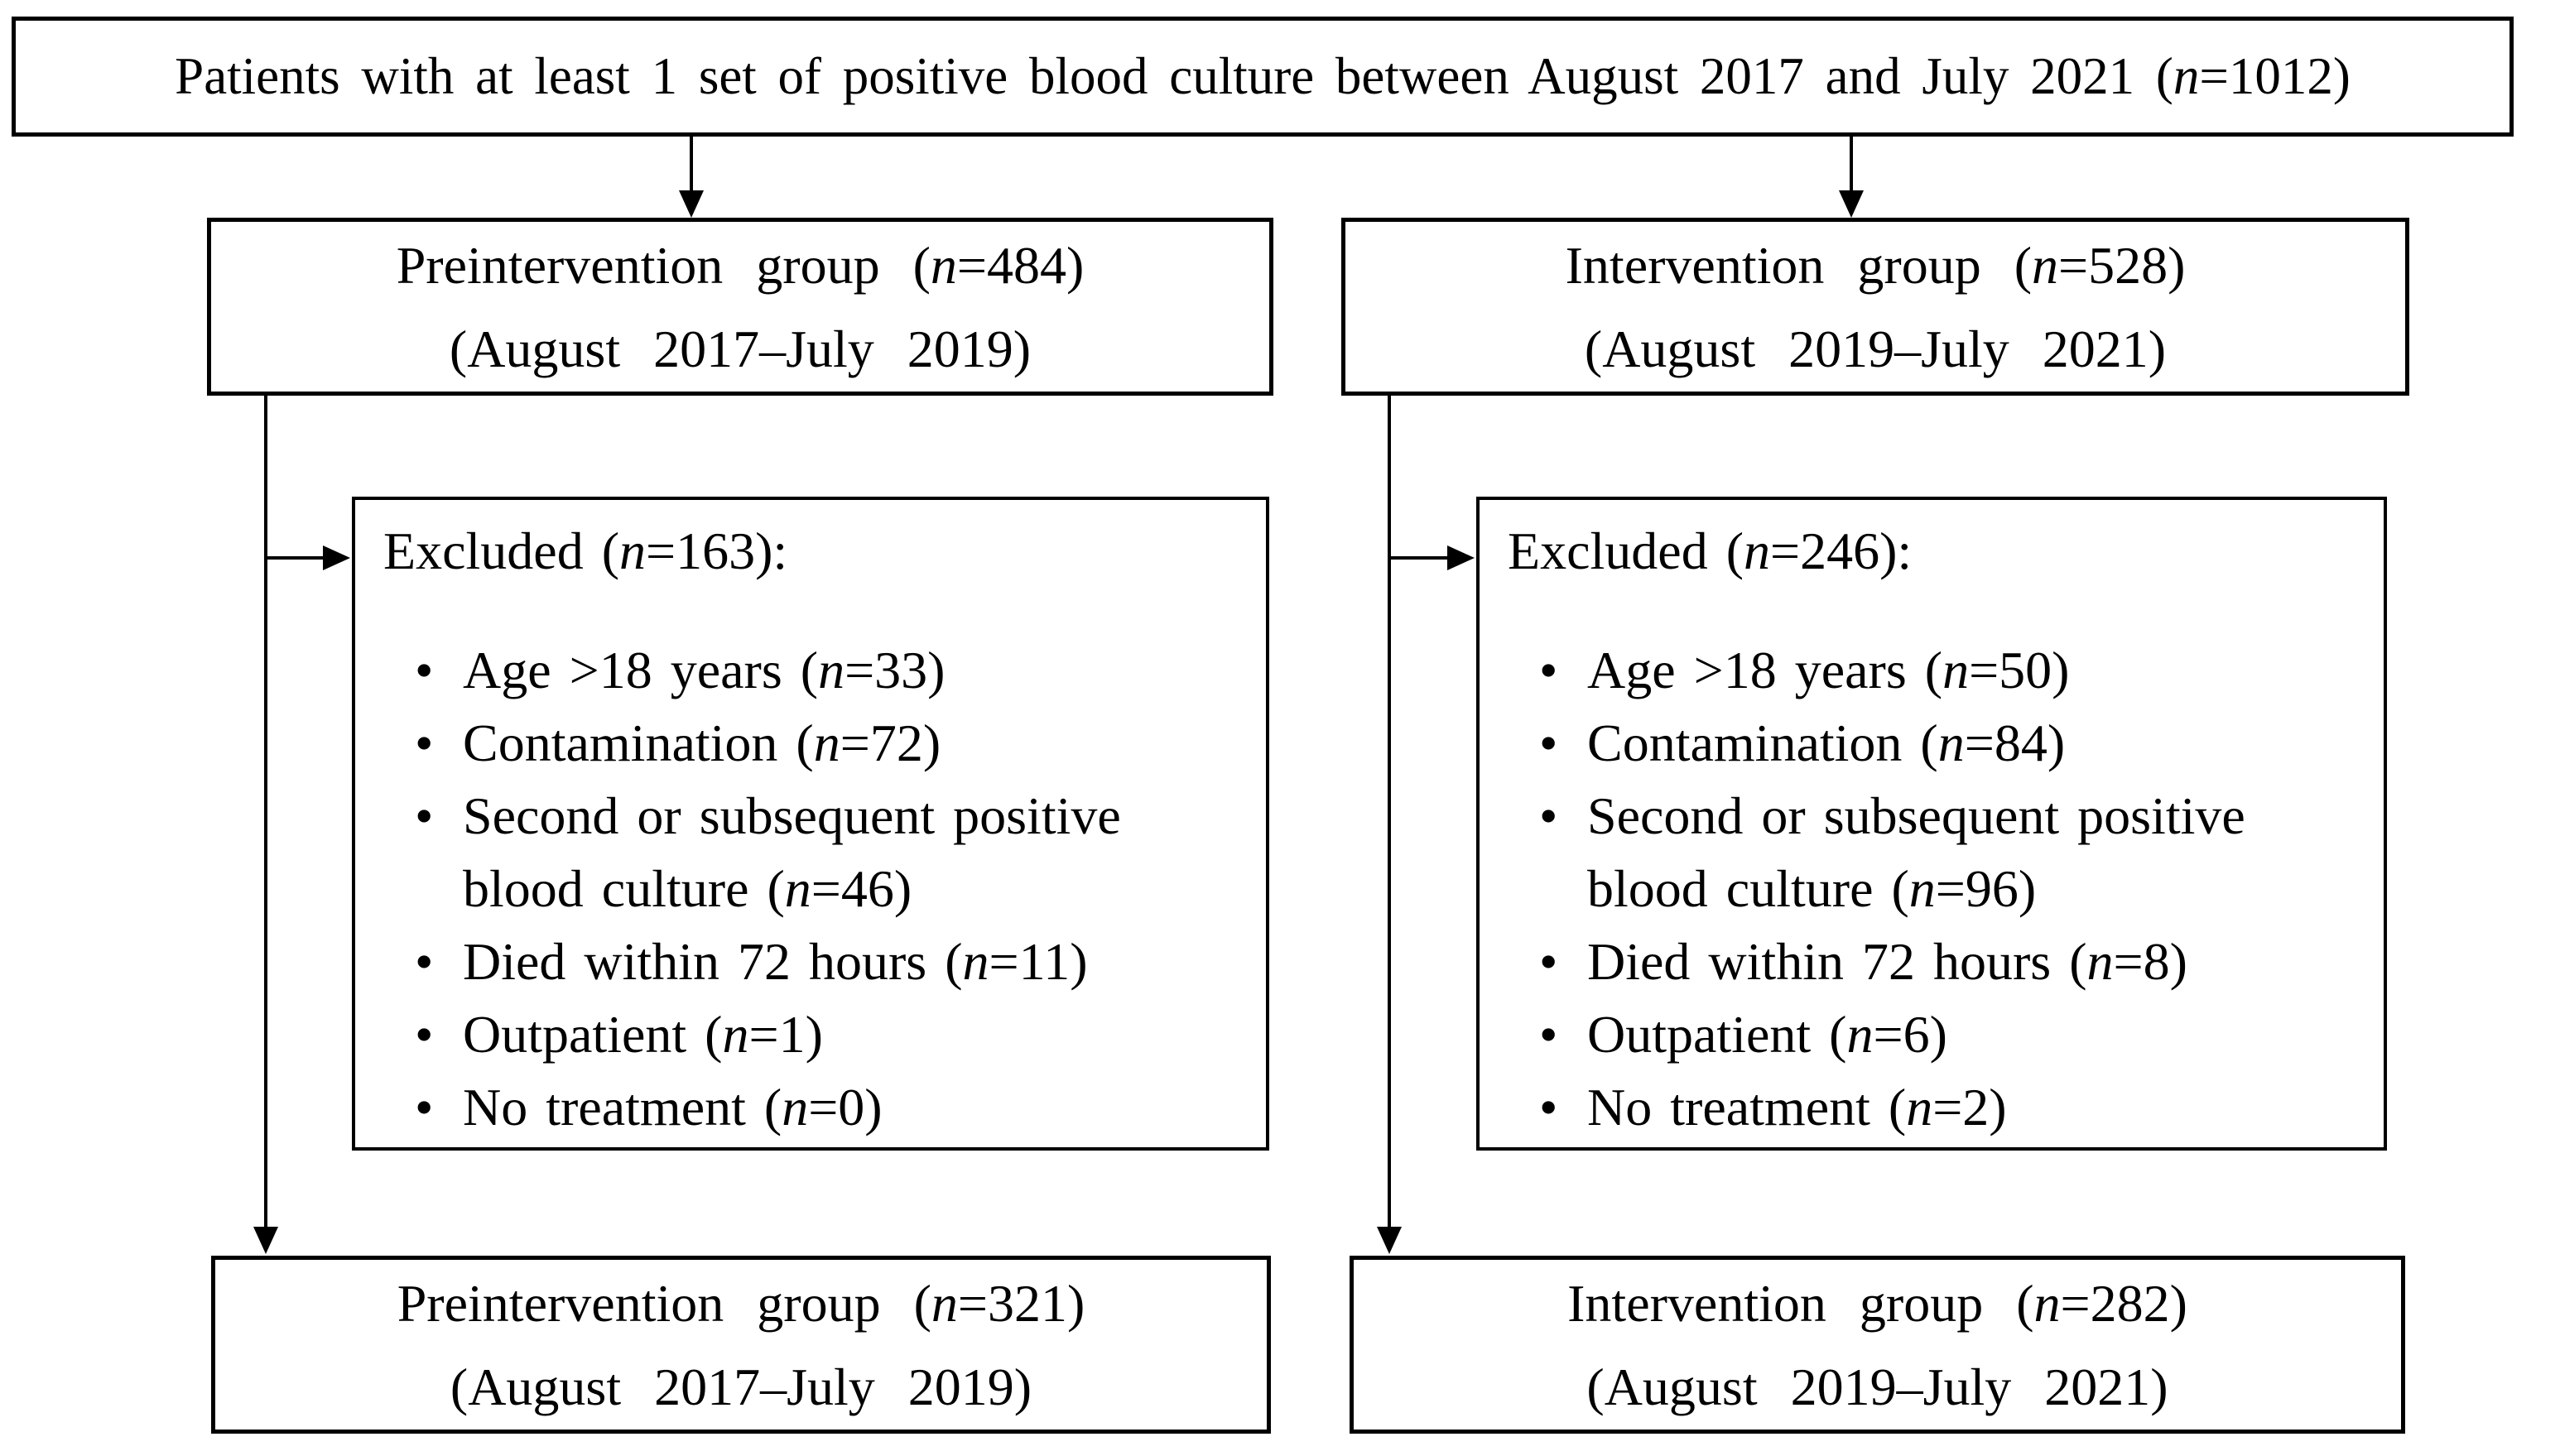 This screenshot has height=1456, width=2560. Describe the element at coordinates (741, 1386) in the screenshot. I see `pre-final-line2: (August 2017–July 2019)` at that location.